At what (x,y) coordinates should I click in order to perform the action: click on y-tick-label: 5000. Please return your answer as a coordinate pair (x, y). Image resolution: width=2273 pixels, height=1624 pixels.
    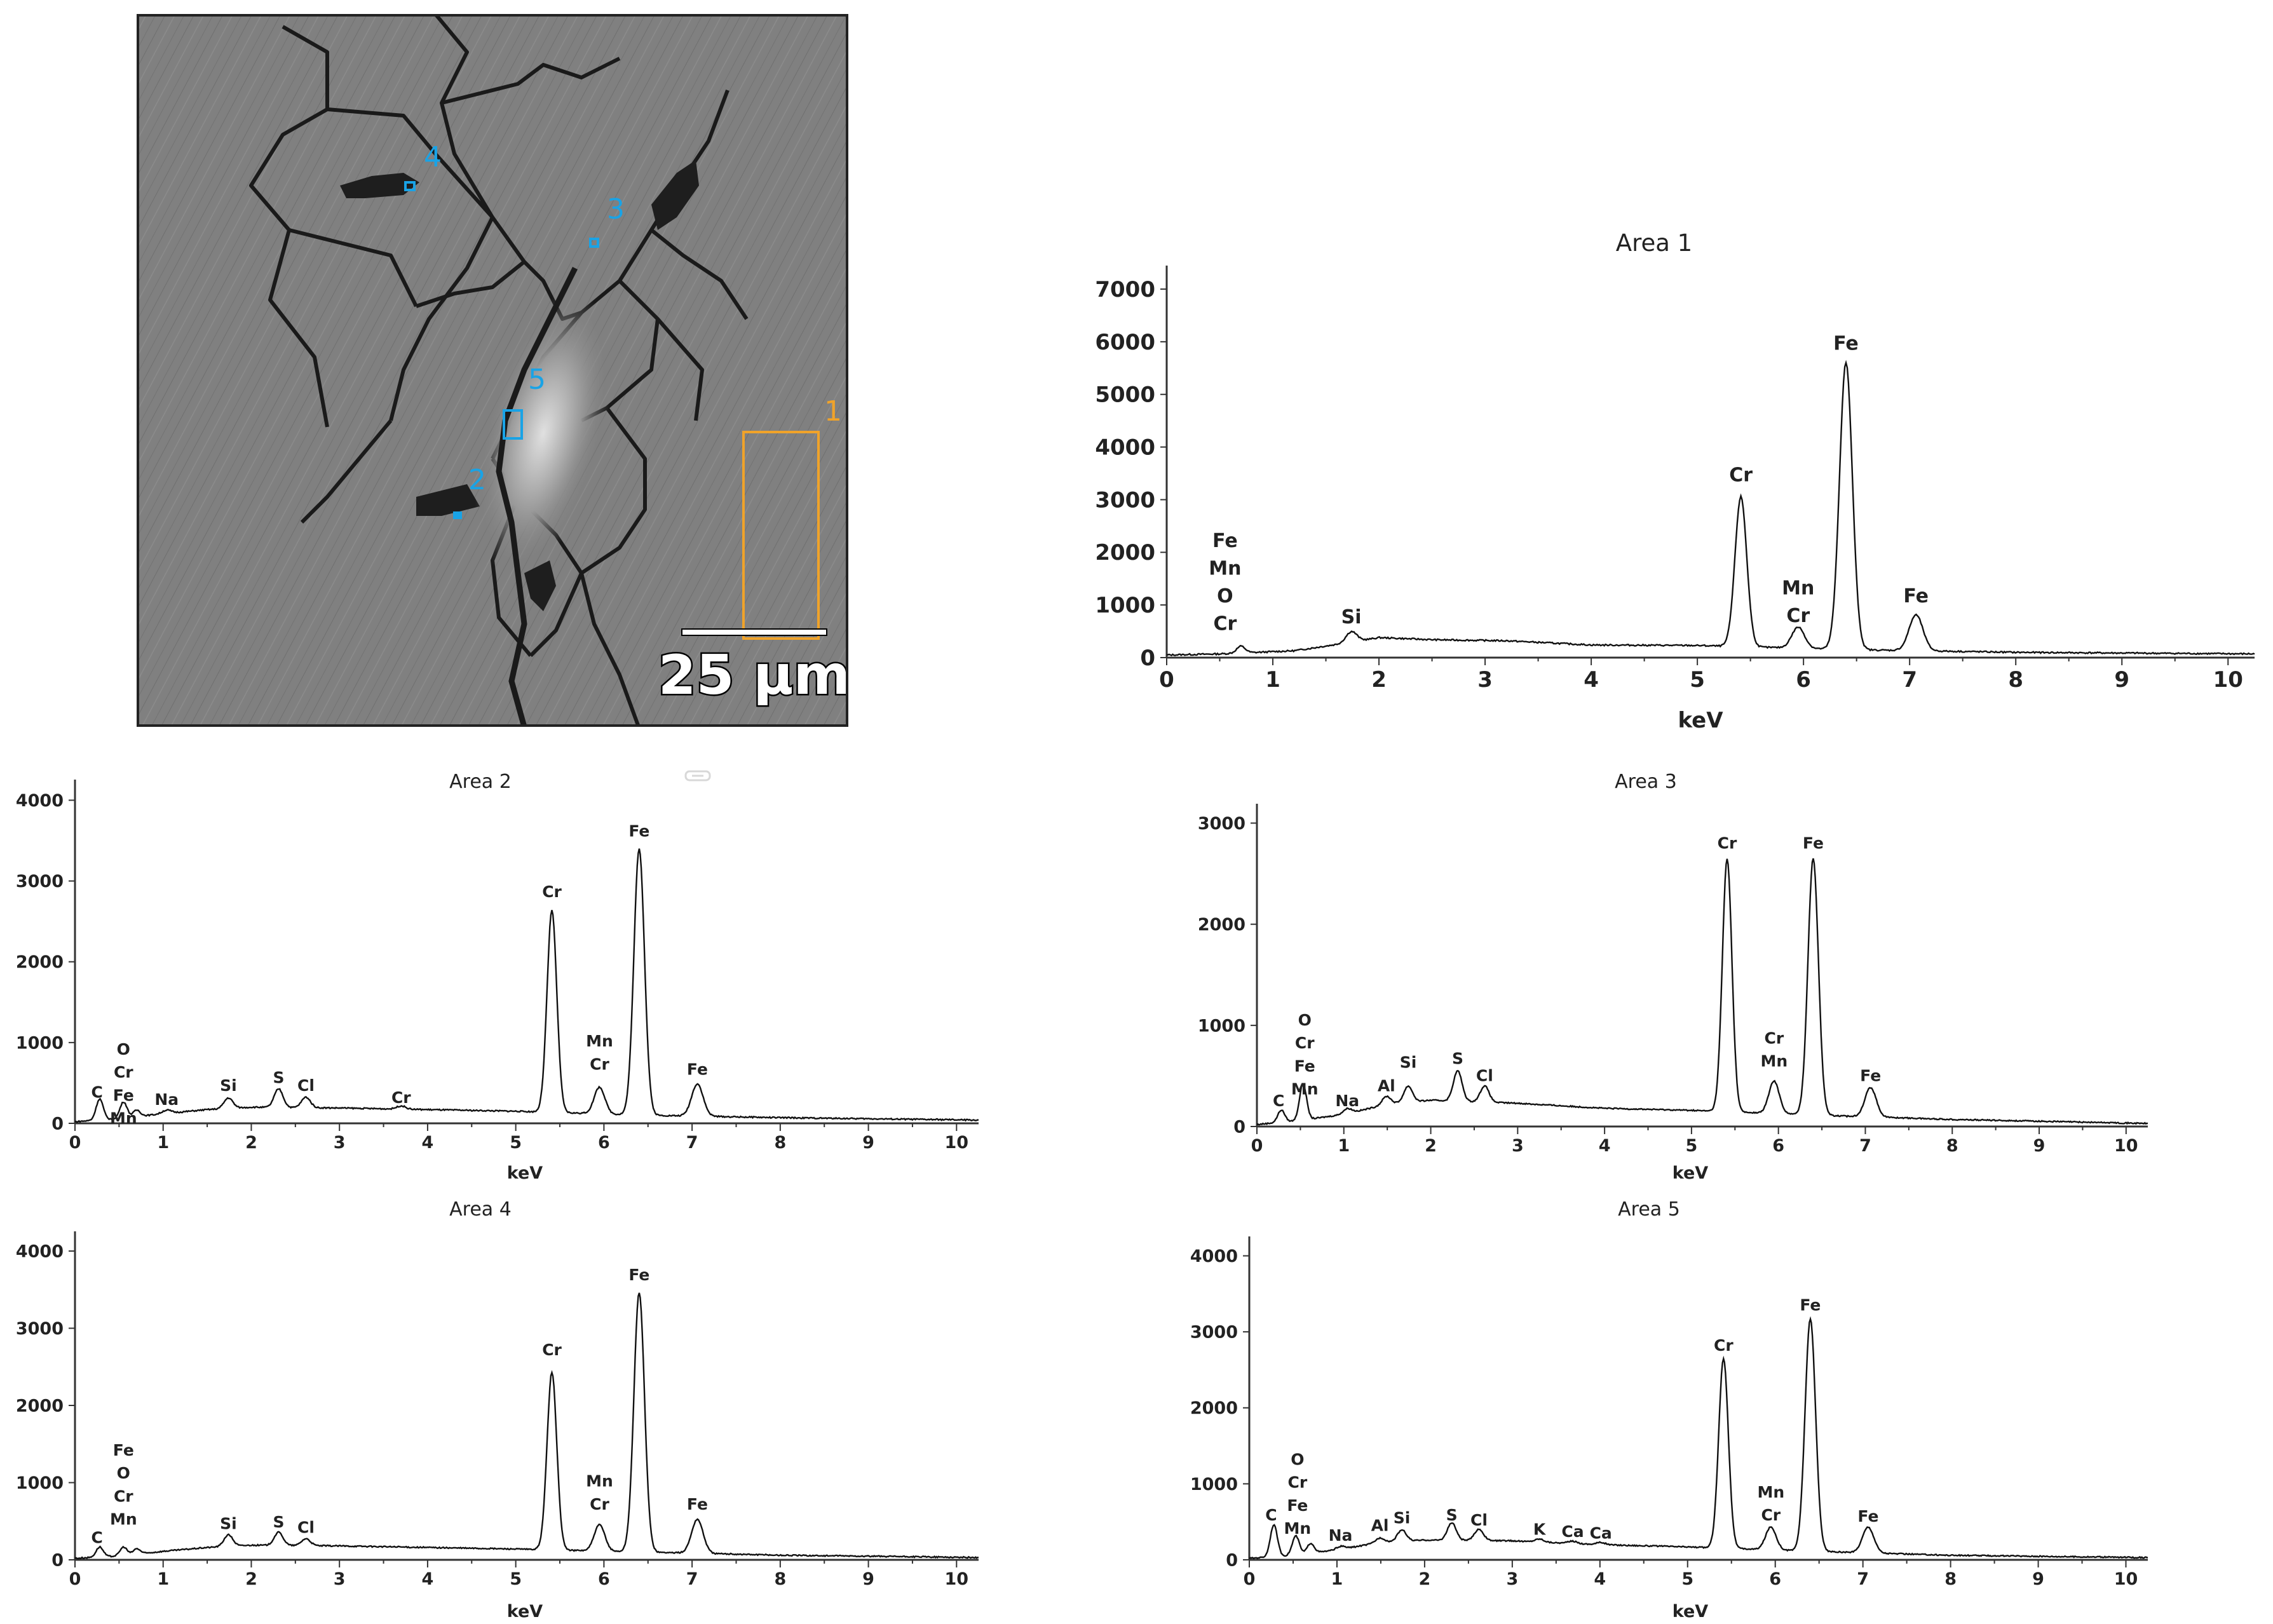
    Looking at the image, I should click on (1125, 395).